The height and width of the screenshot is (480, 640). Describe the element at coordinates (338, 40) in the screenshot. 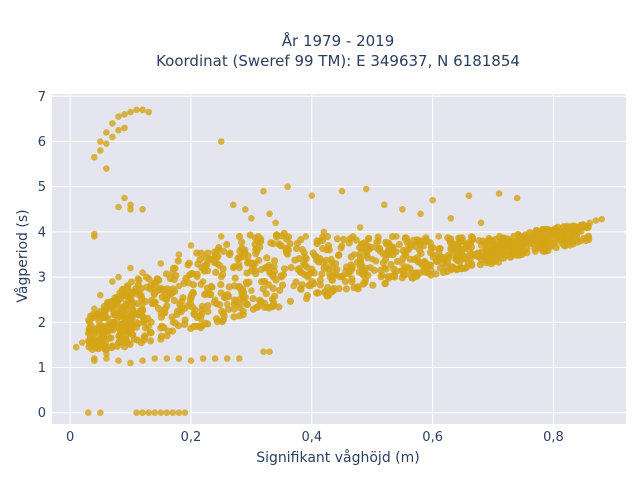

I see `chart-title-line1: År 1979 - 2019` at that location.